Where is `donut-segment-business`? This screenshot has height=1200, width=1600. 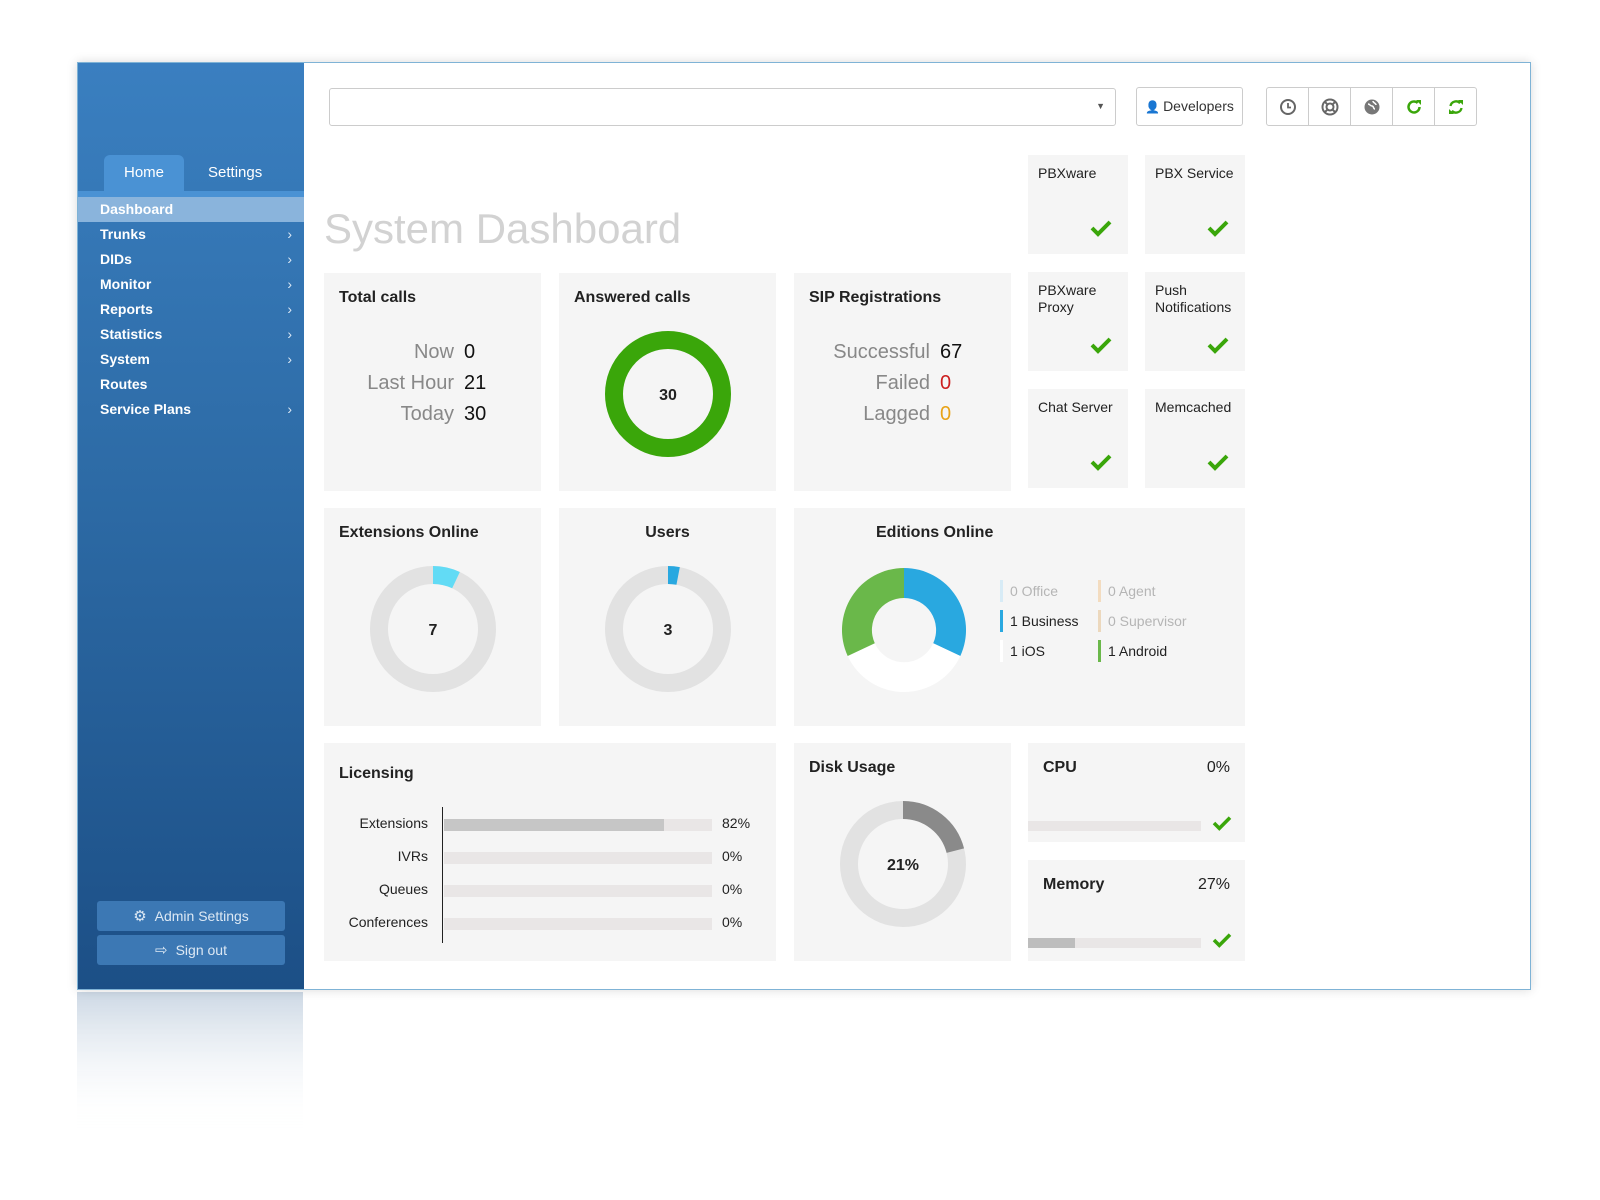
donut-segment-business is located at coordinates (935, 612).